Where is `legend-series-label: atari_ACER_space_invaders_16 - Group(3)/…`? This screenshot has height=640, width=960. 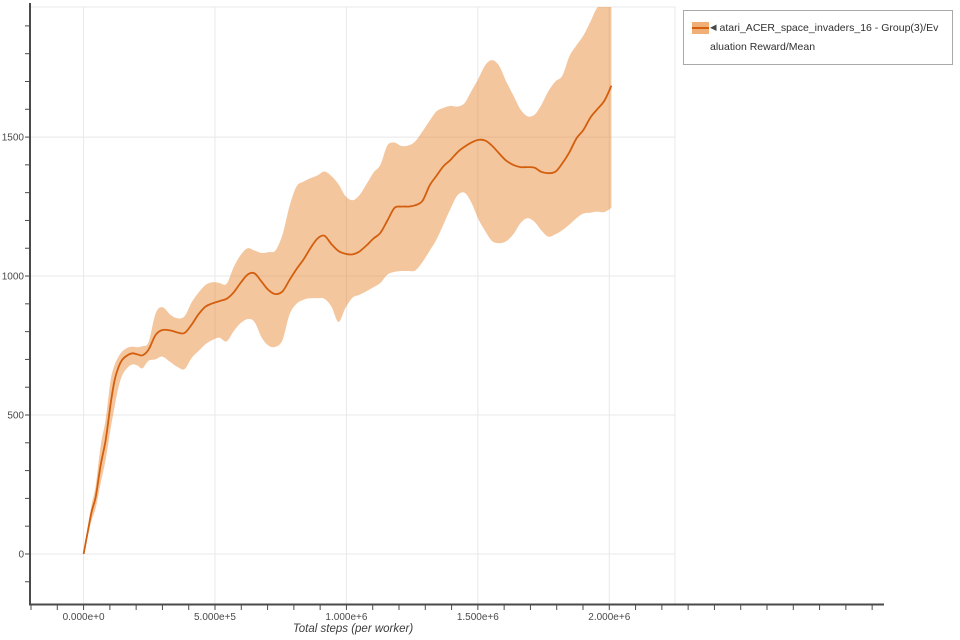
legend-series-label: atari_ACER_space_invaders_16 - Group(3)/… is located at coordinates (824, 37).